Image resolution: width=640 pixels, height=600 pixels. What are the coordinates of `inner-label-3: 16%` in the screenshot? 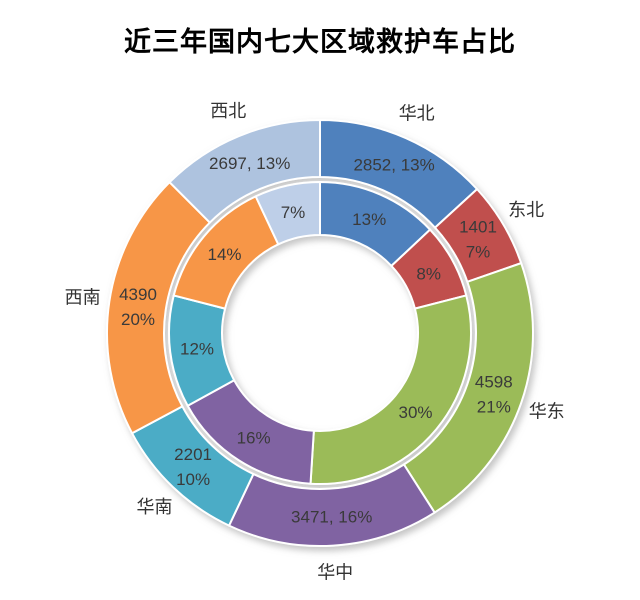 It's located at (254, 438).